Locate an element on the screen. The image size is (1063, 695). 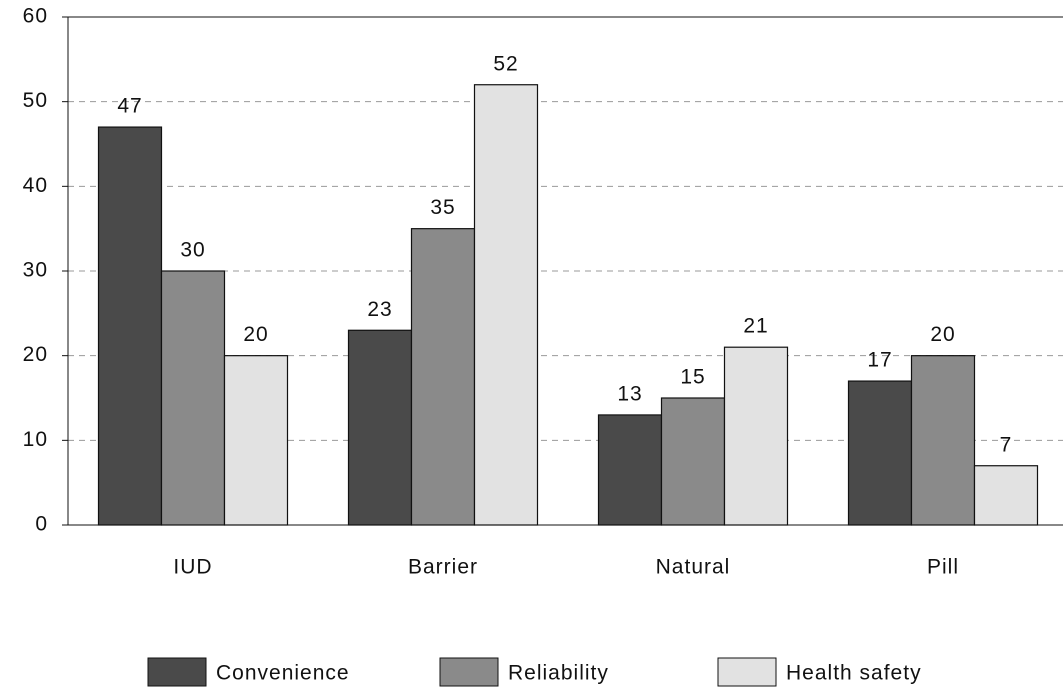
data-label: 23 is located at coordinates (379, 309).